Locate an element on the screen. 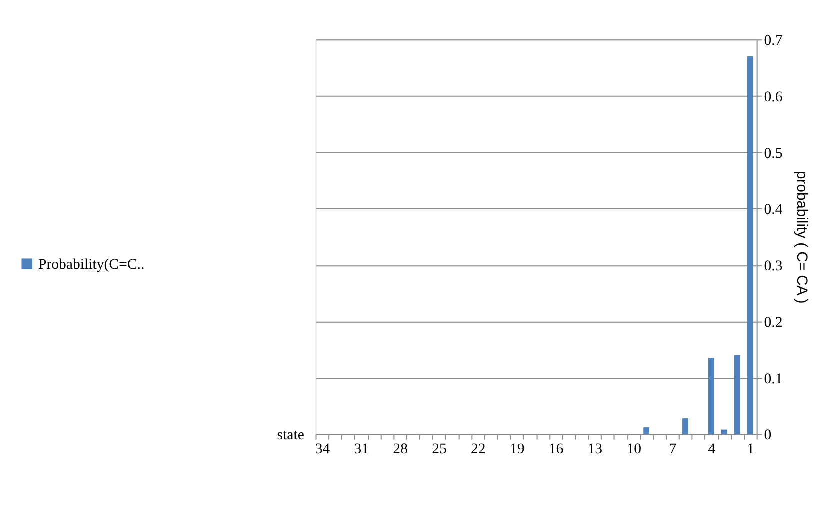 This screenshot has width=819, height=528. x-tick-label: 25 is located at coordinates (439, 450).